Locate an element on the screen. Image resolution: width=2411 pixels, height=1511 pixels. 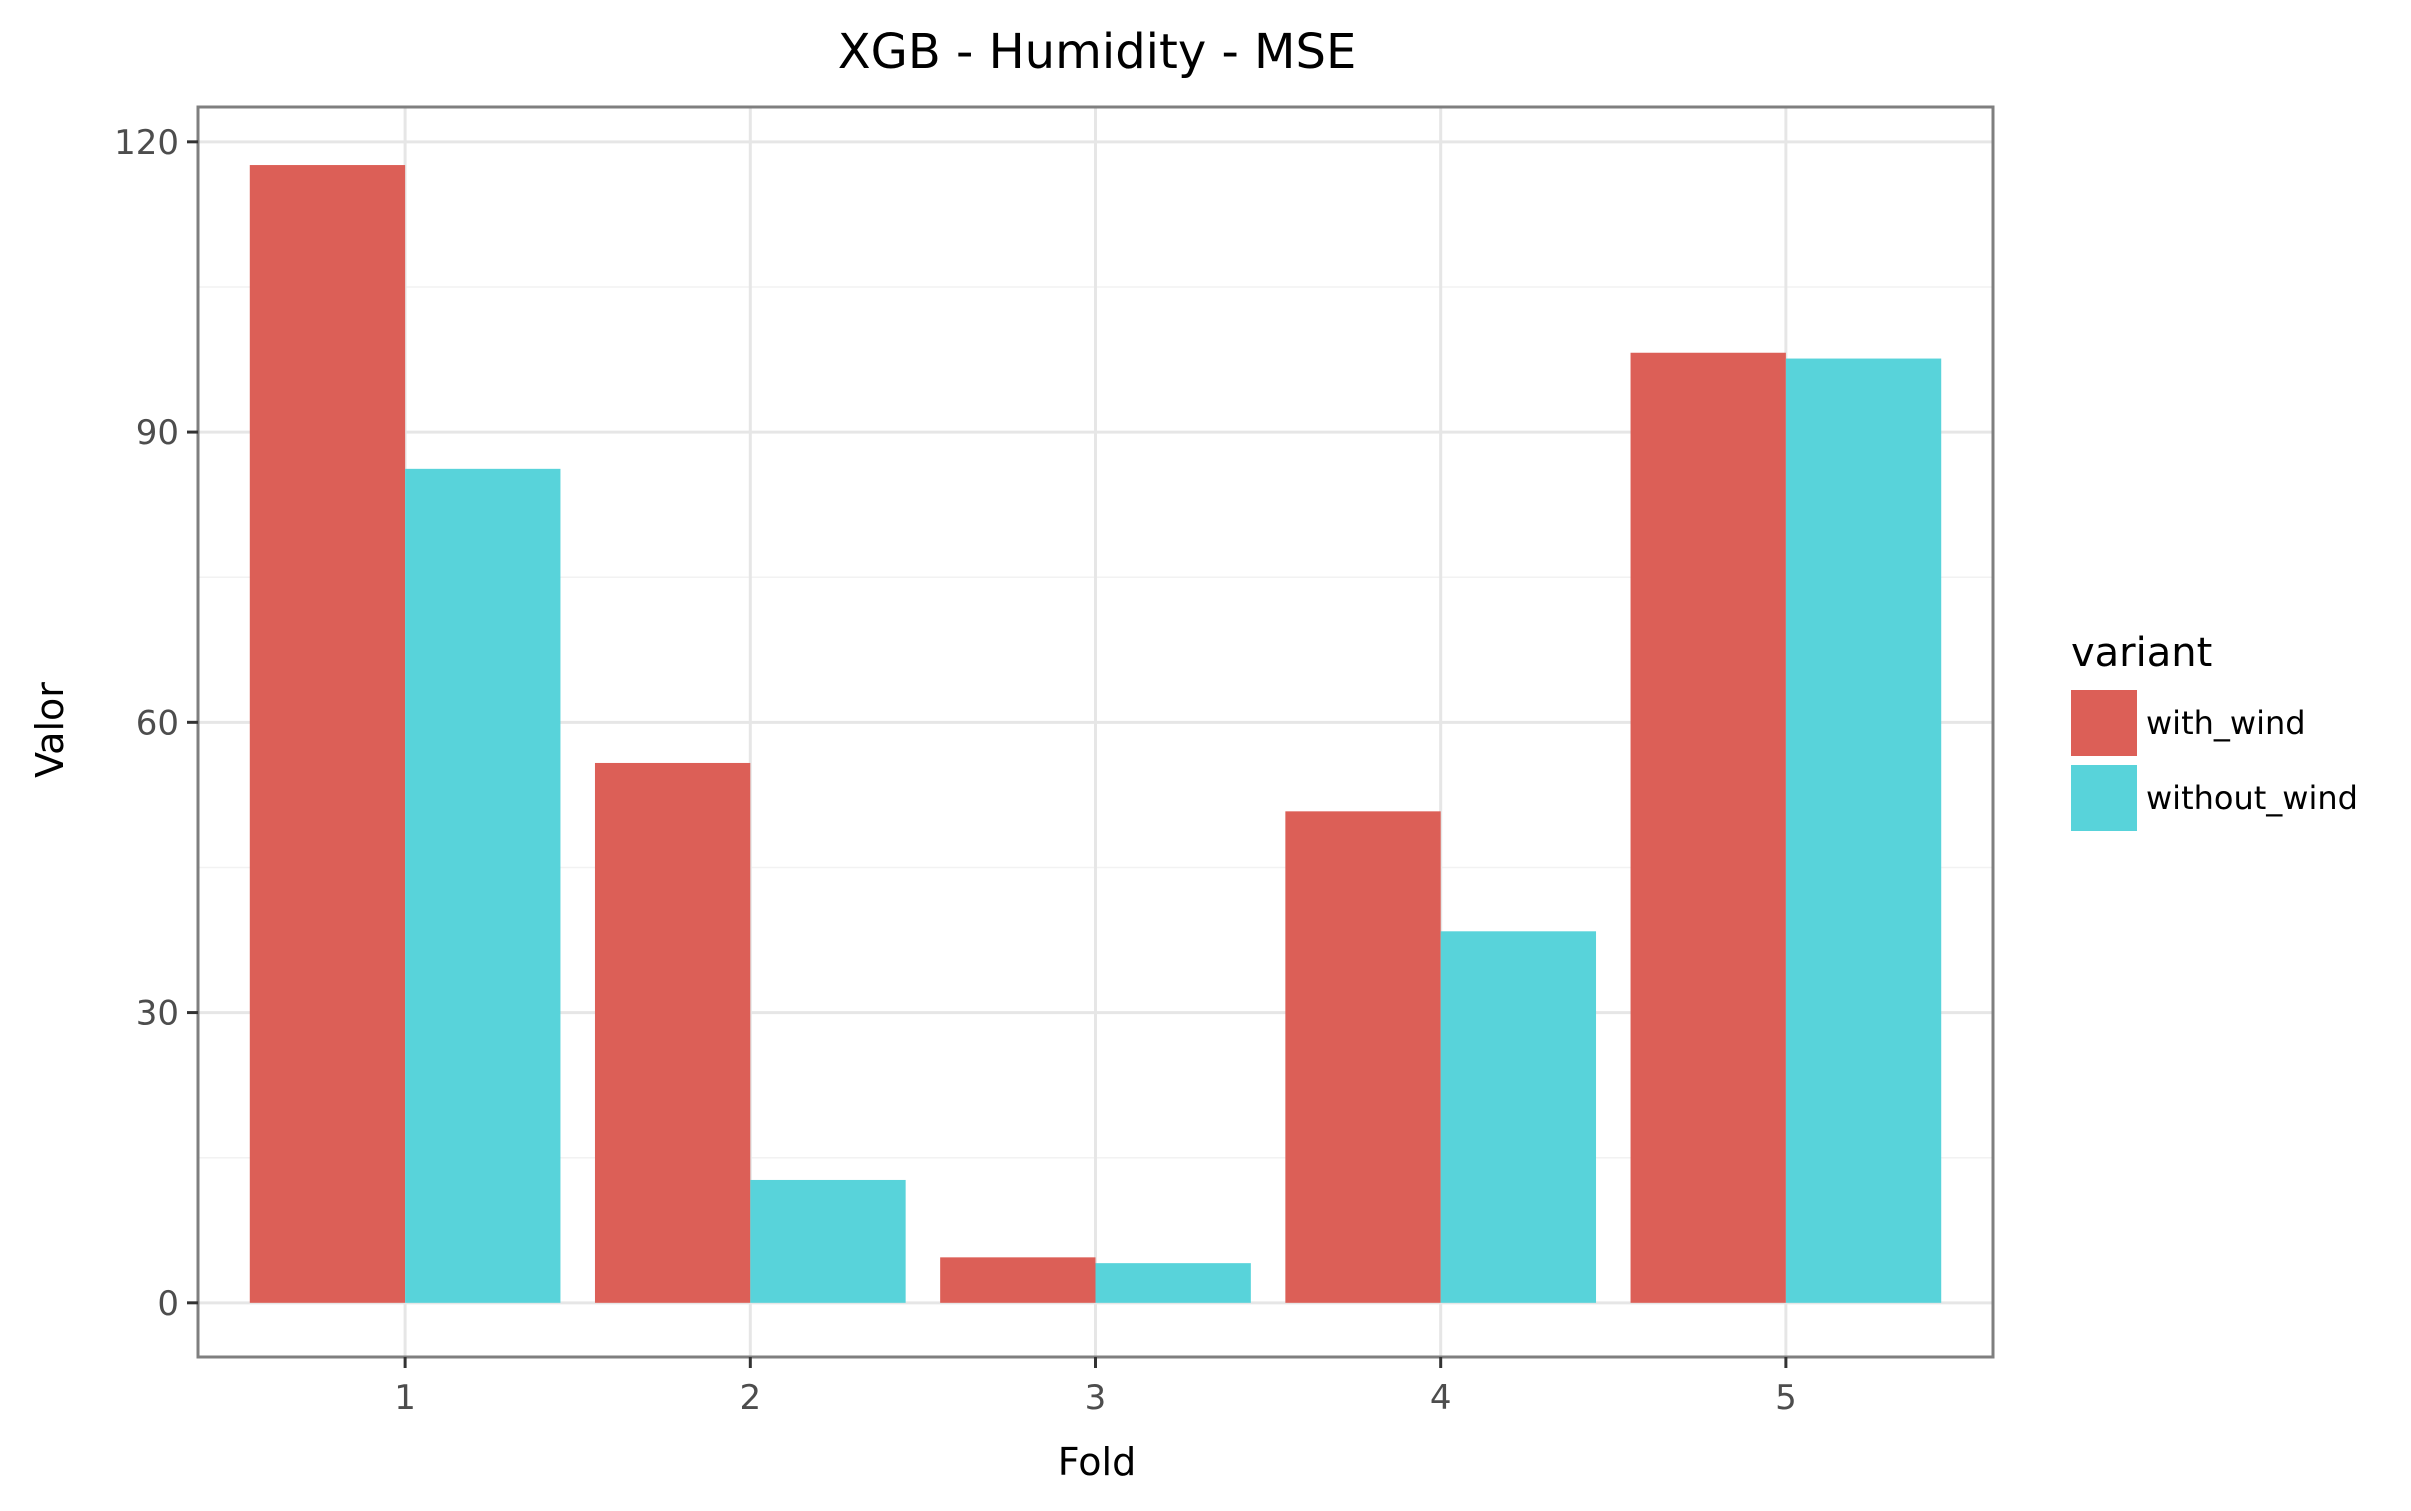
x-tick-label: 1 is located at coordinates (405, 1398).